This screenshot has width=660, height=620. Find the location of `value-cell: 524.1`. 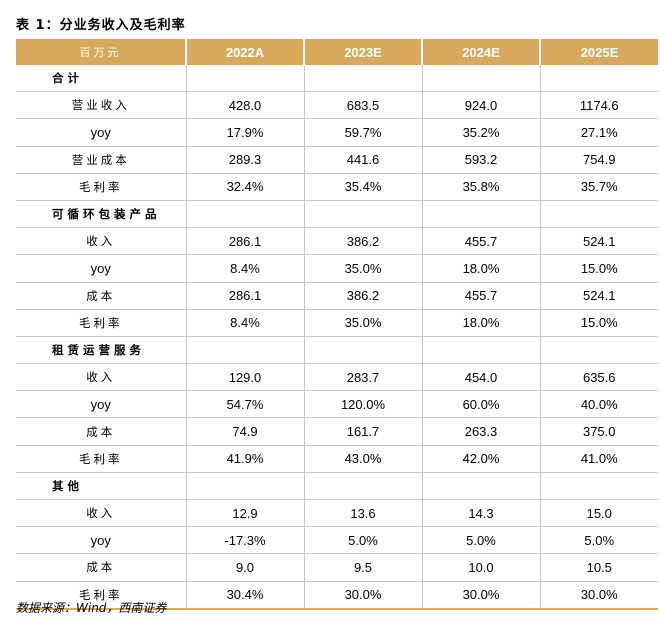

value-cell: 524.1 is located at coordinates (599, 241).